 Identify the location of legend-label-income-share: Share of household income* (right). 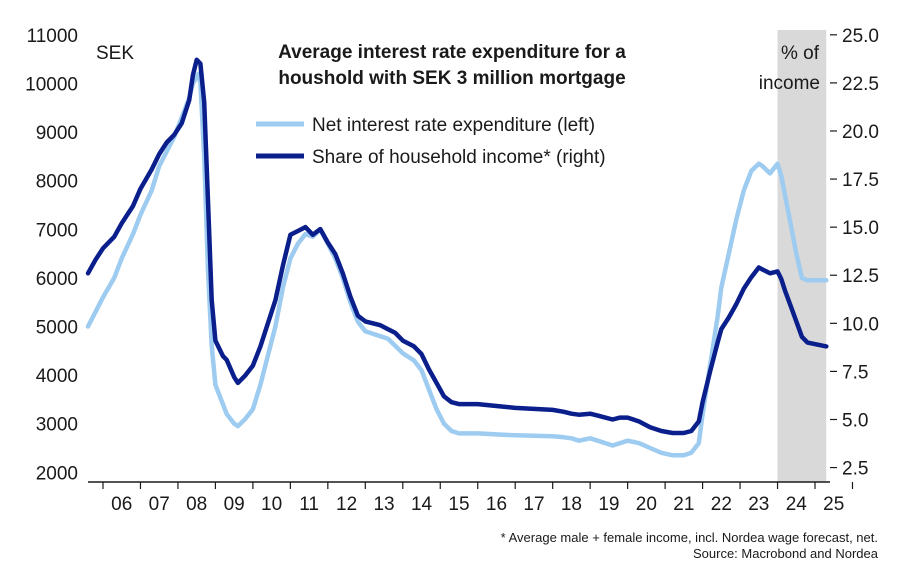
(459, 157).